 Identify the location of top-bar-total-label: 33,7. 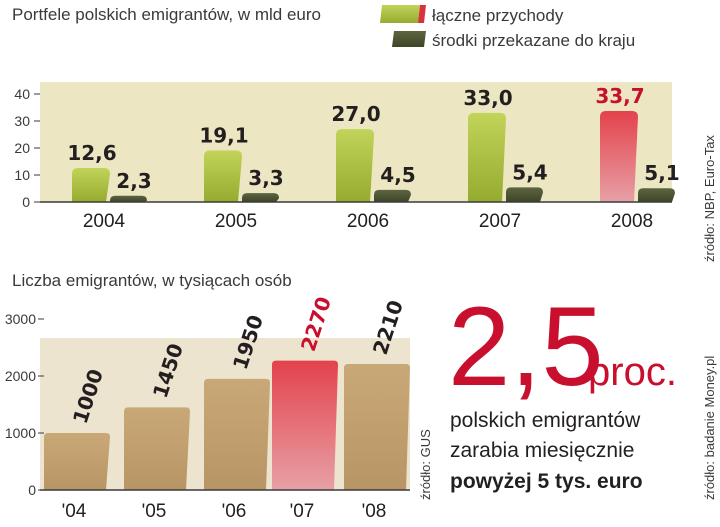
(619, 96).